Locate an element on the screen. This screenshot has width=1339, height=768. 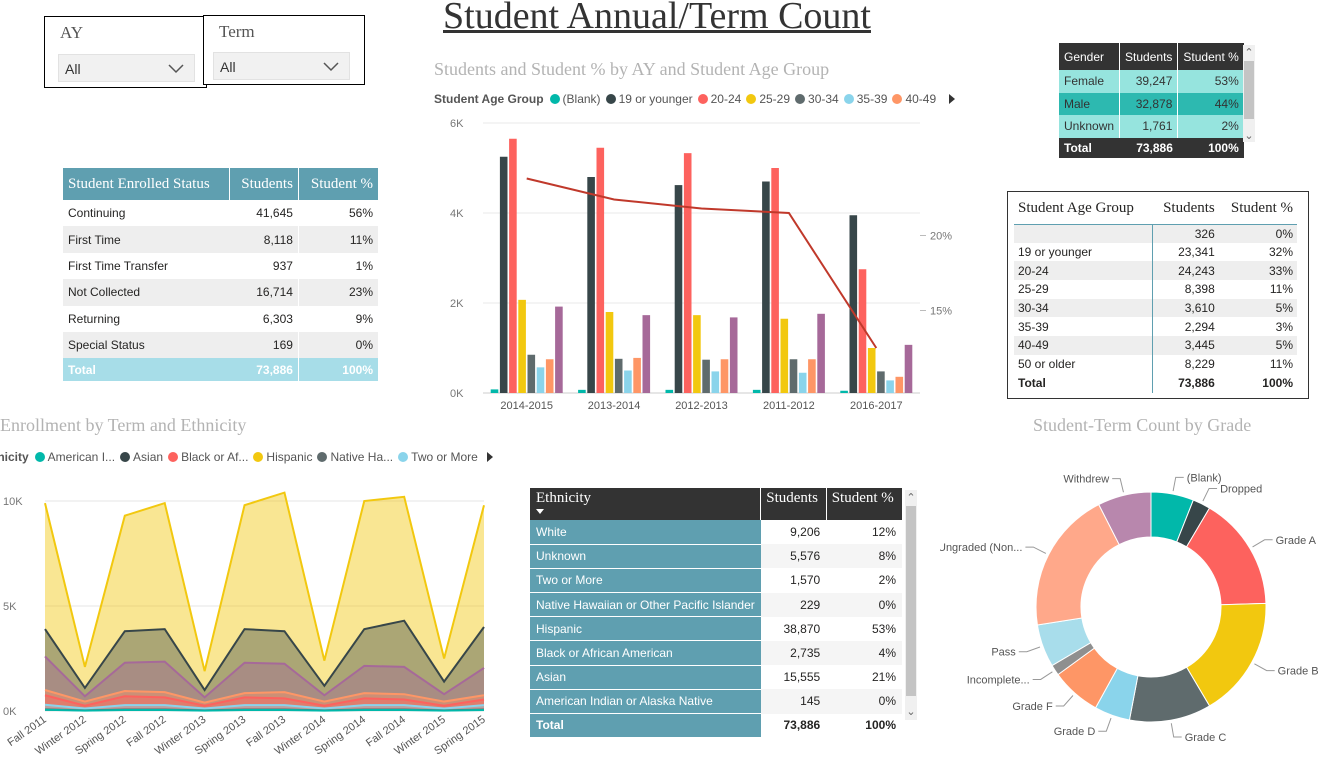
table-row: White 9,206 12% is located at coordinates (716, 532).